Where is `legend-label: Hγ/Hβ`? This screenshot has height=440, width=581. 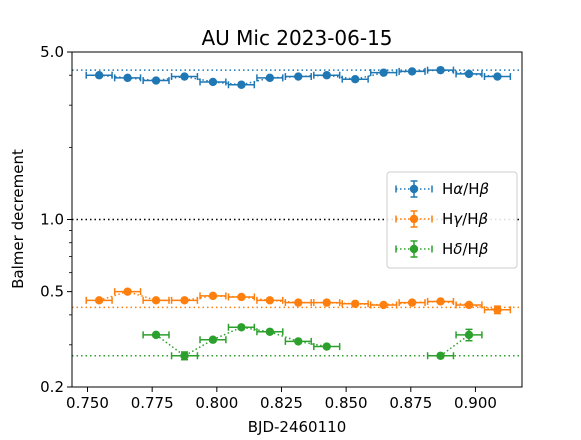
legend-label: Hγ/Hβ is located at coordinates (465, 219).